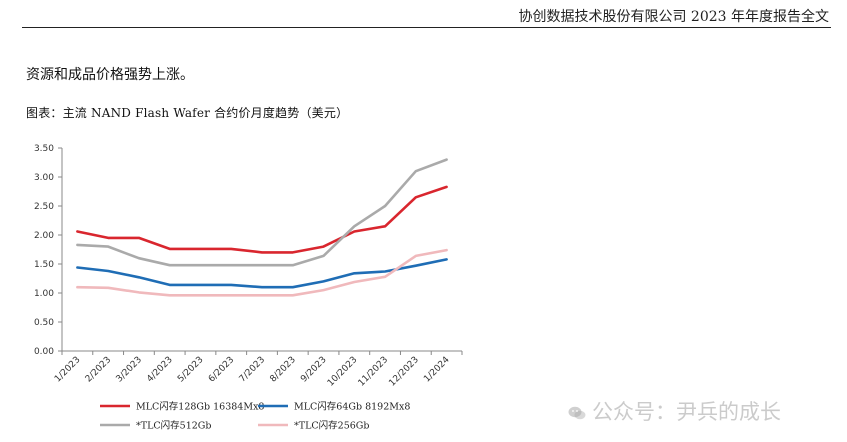 The image size is (847, 442). Describe the element at coordinates (129, 369) in the screenshot. I see `x-tick-label: 3/2023` at that location.